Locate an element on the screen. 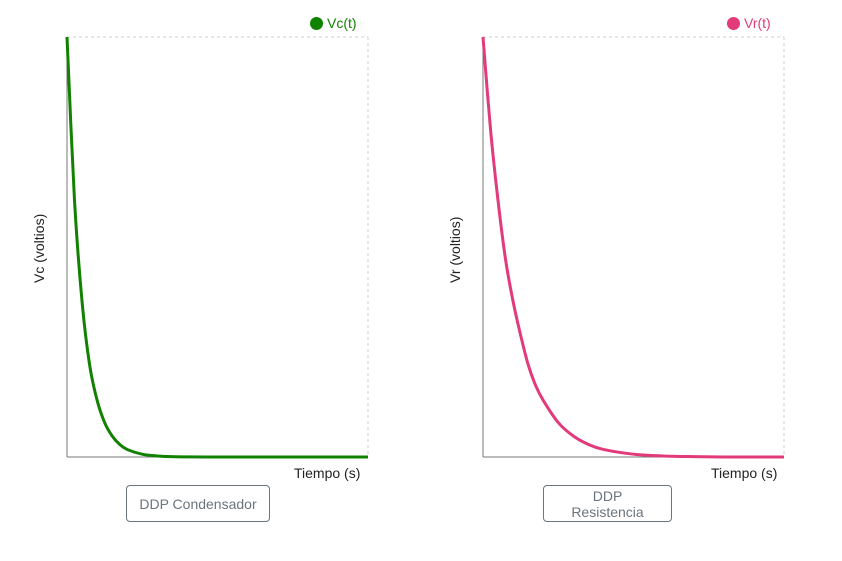 Image resolution: width=842 pixels, height=561 pixels. y-axis-label: Vc (voltios) is located at coordinates (39, 248).